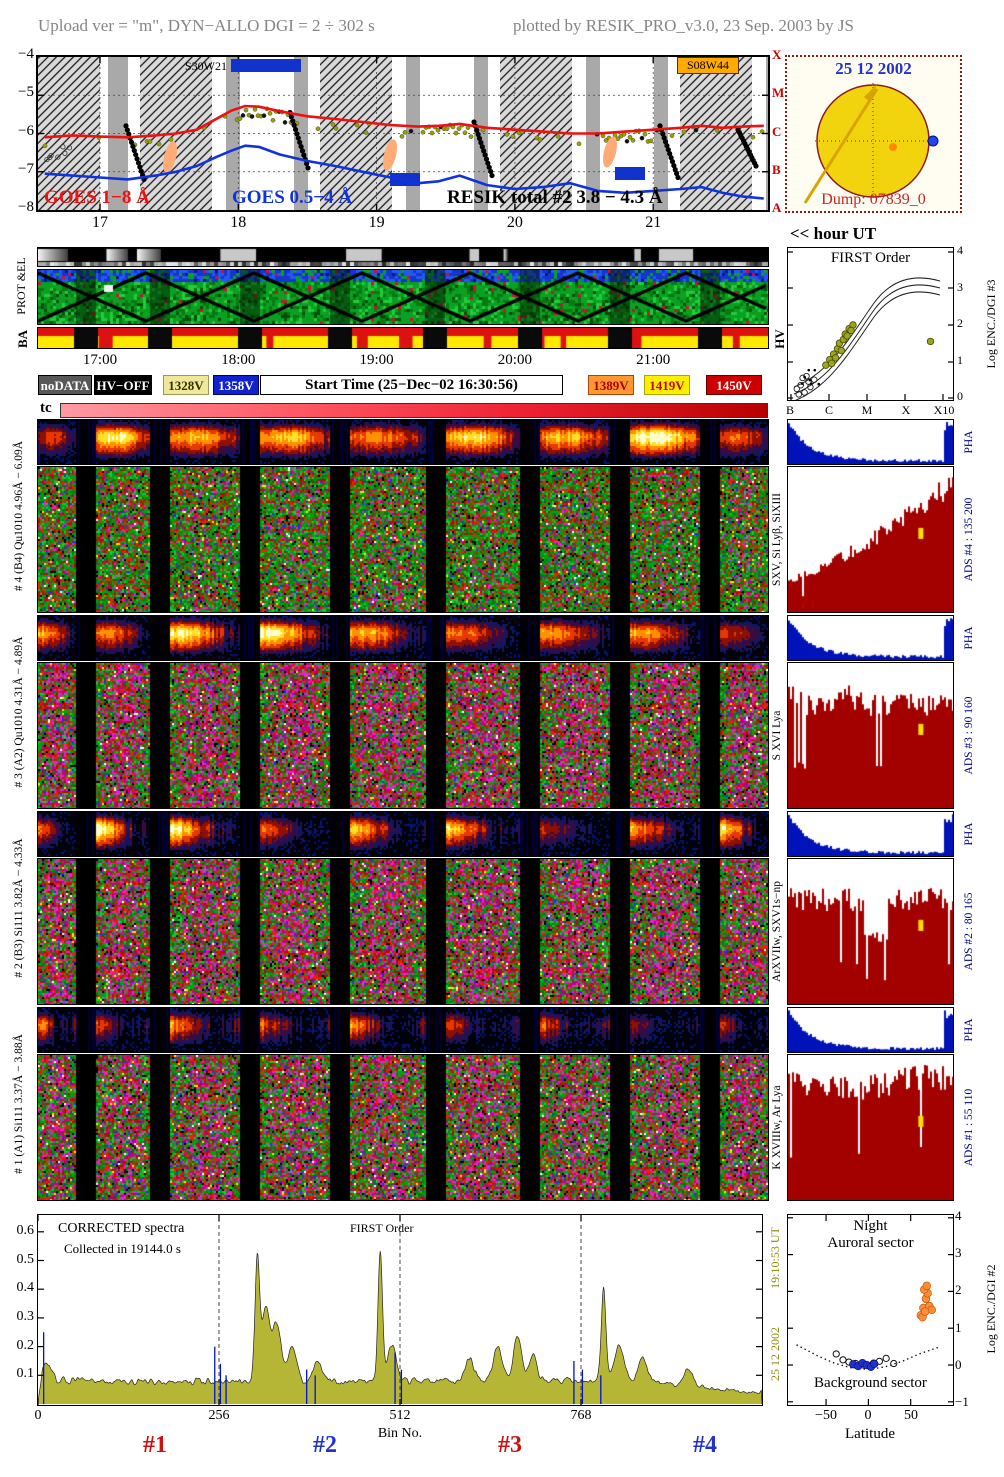 Image resolution: width=1004 pixels, height=1477 pixels. I want to click on flare-tag-s08w44: S08W44, so click(708, 65).